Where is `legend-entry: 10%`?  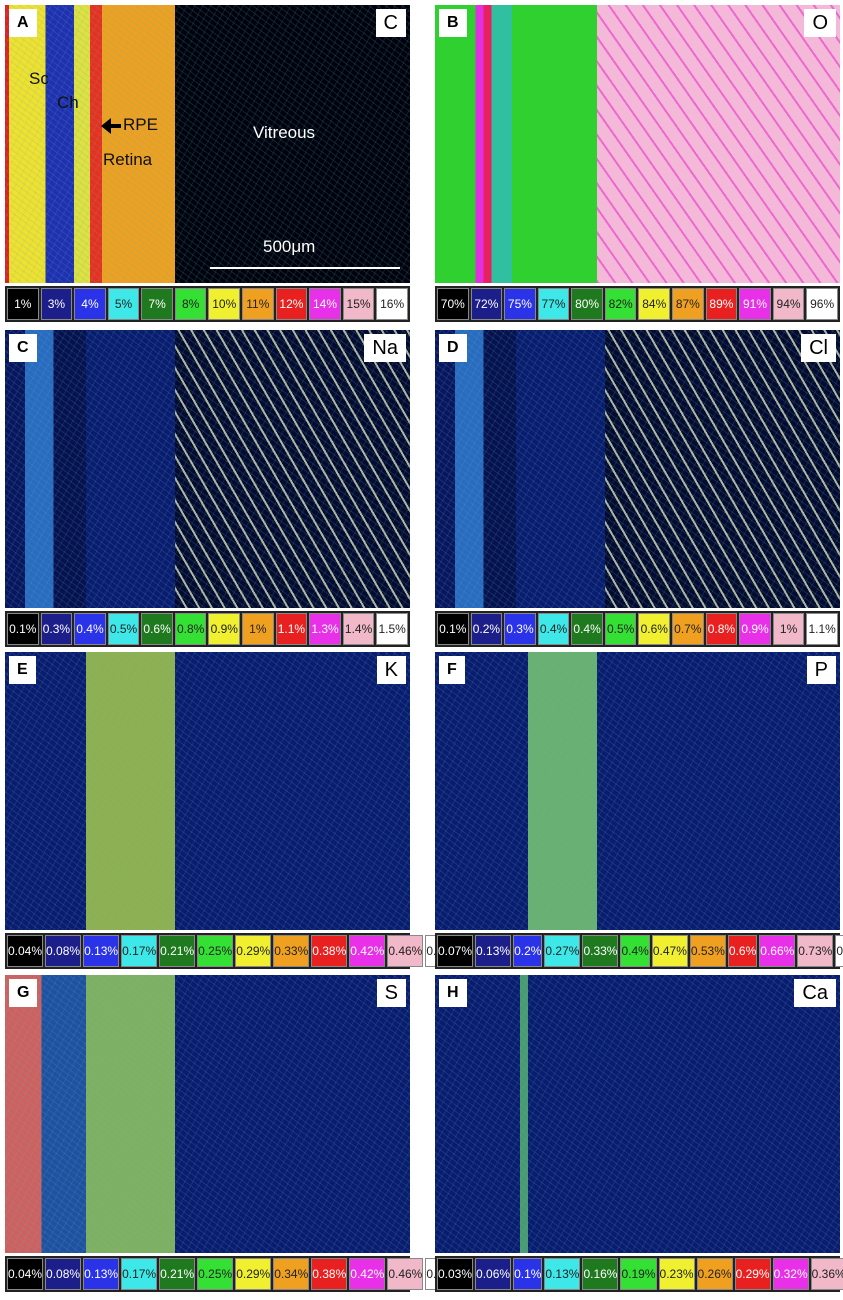
legend-entry: 10% is located at coordinates (224, 304).